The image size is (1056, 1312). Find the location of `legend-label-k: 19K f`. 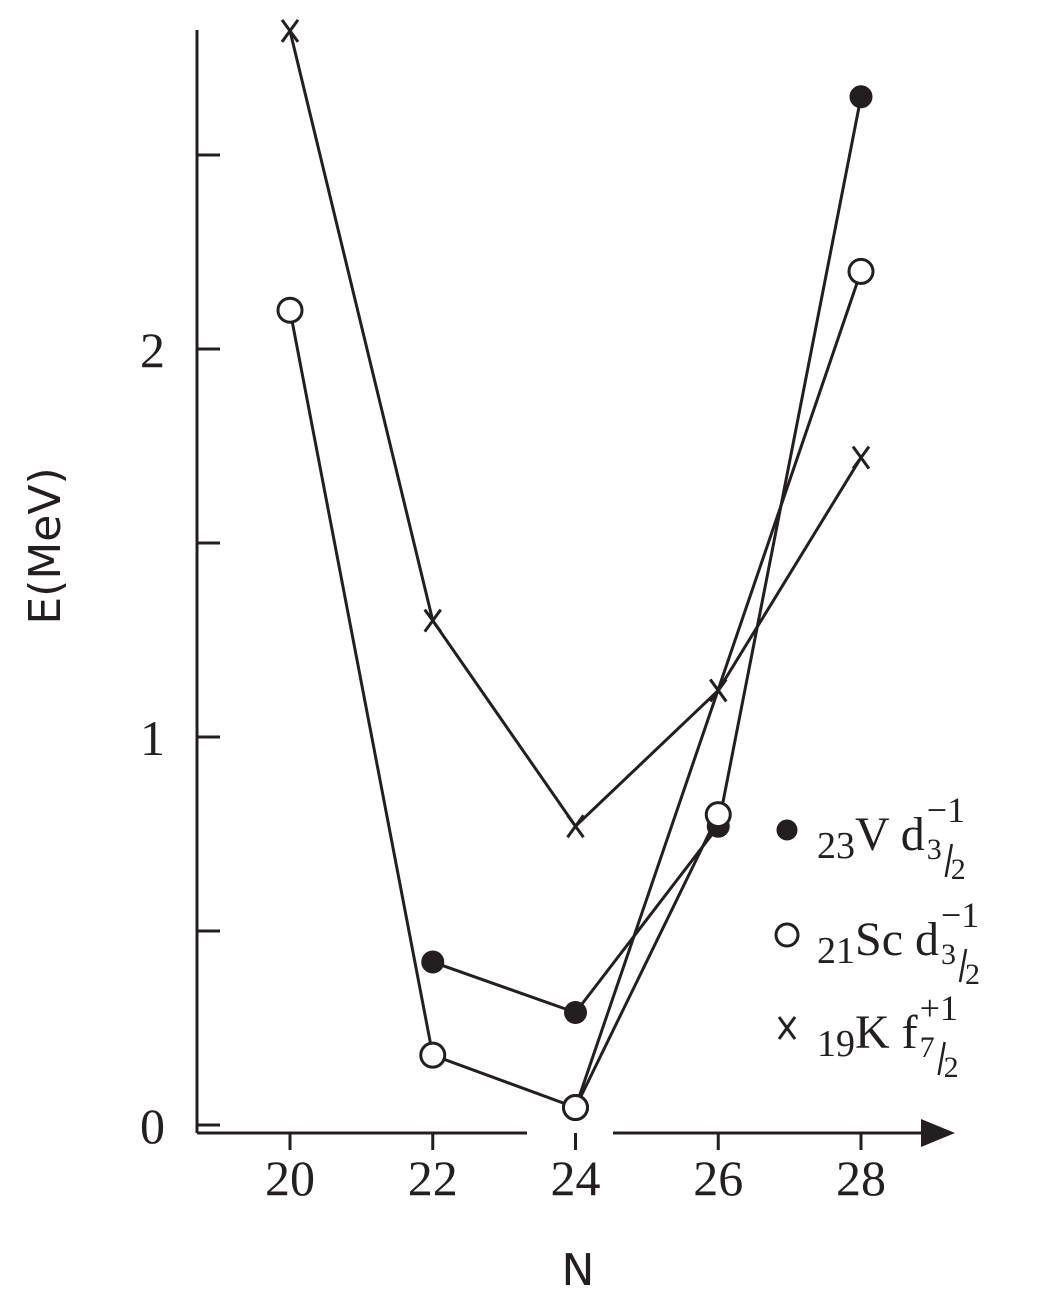

legend-label-k: 19K f is located at coordinates (867, 1035).